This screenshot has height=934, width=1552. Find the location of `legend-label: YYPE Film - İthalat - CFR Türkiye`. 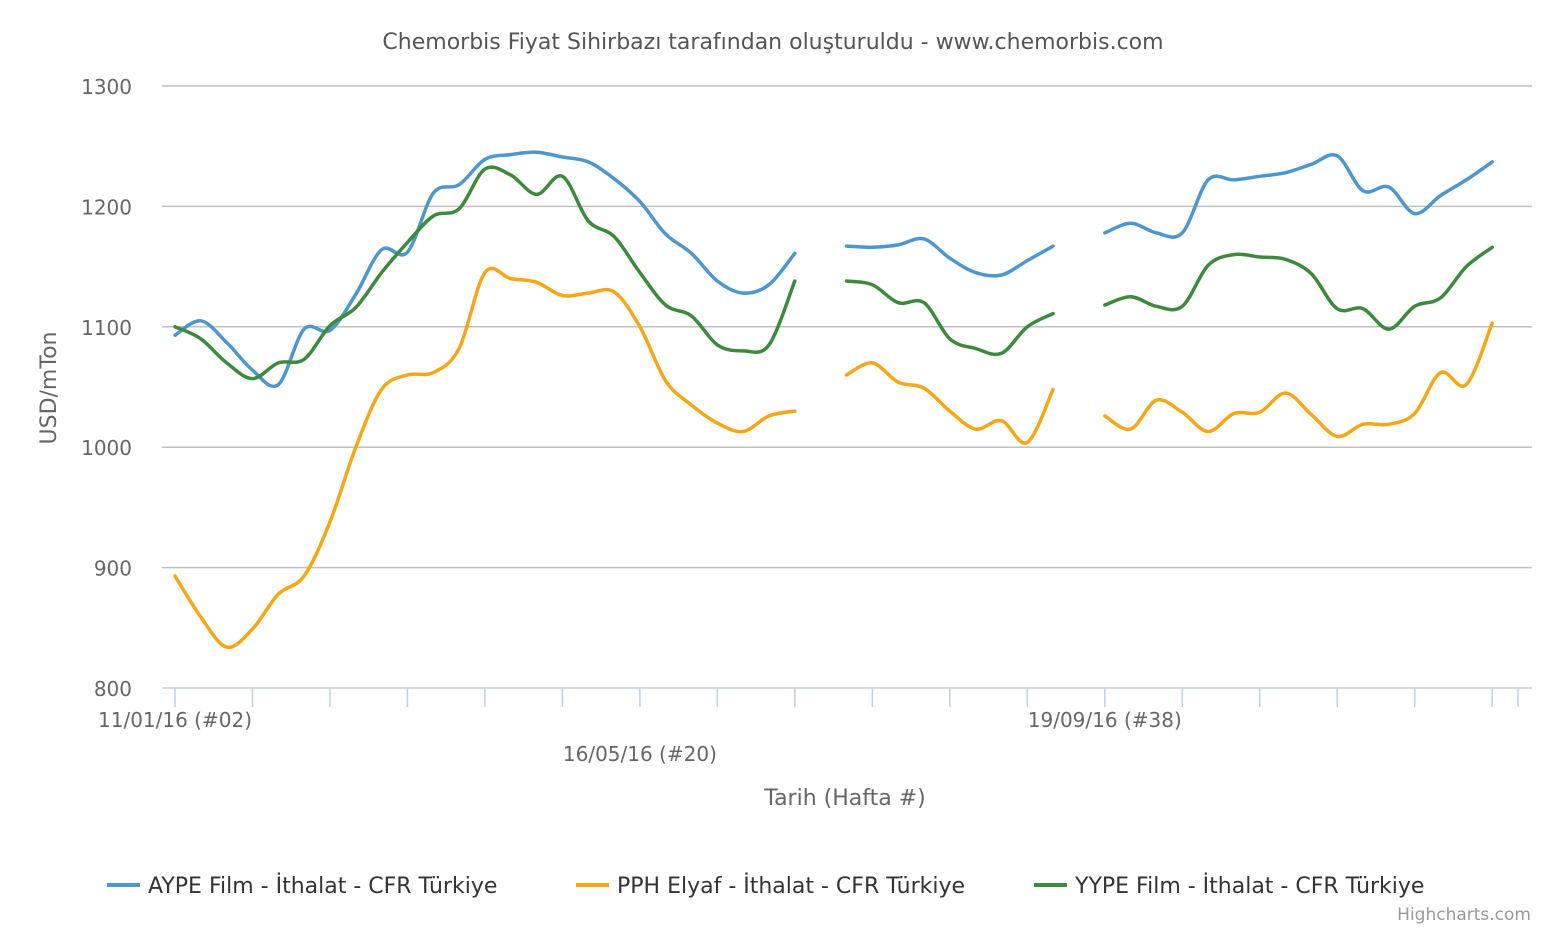

legend-label: YYPE Film - İthalat - CFR Türkiye is located at coordinates (1249, 886).